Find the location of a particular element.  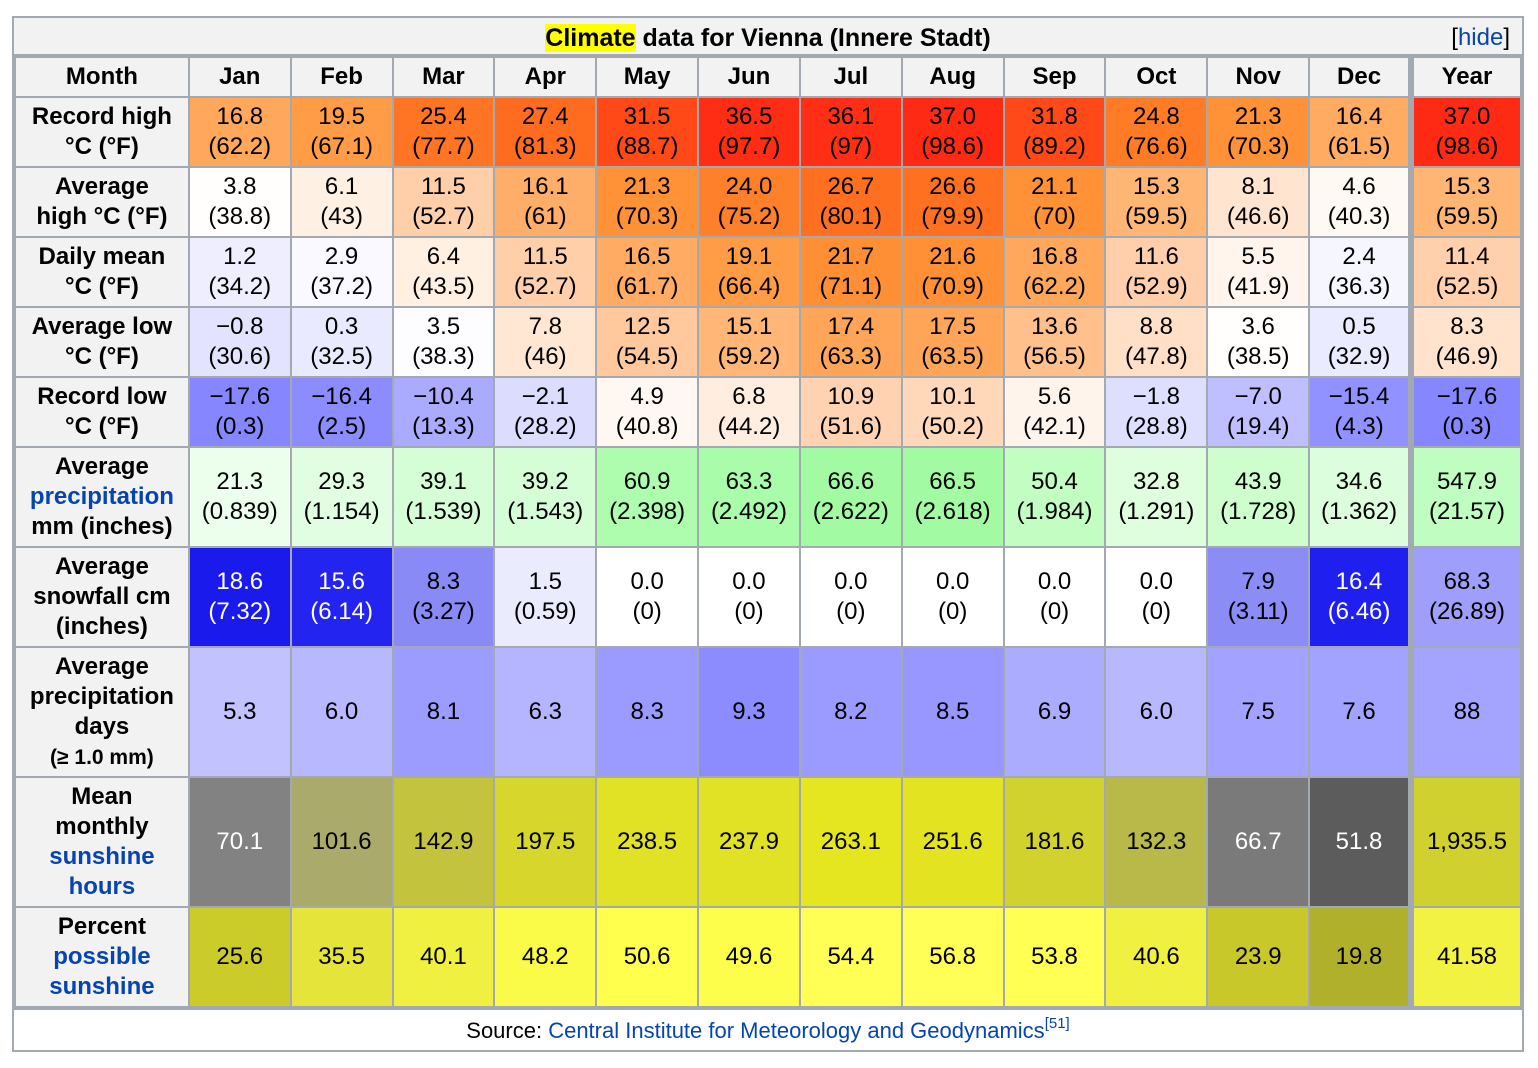

cell-imperial: (2.5) is located at coordinates (341, 426).